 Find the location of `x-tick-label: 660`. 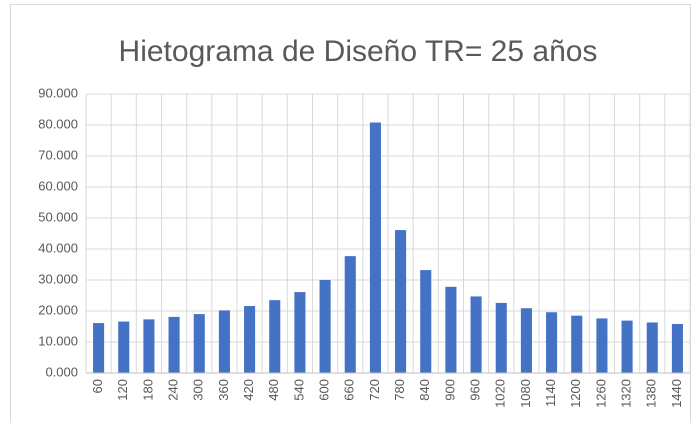

x-tick-label: 660 is located at coordinates (349, 390).